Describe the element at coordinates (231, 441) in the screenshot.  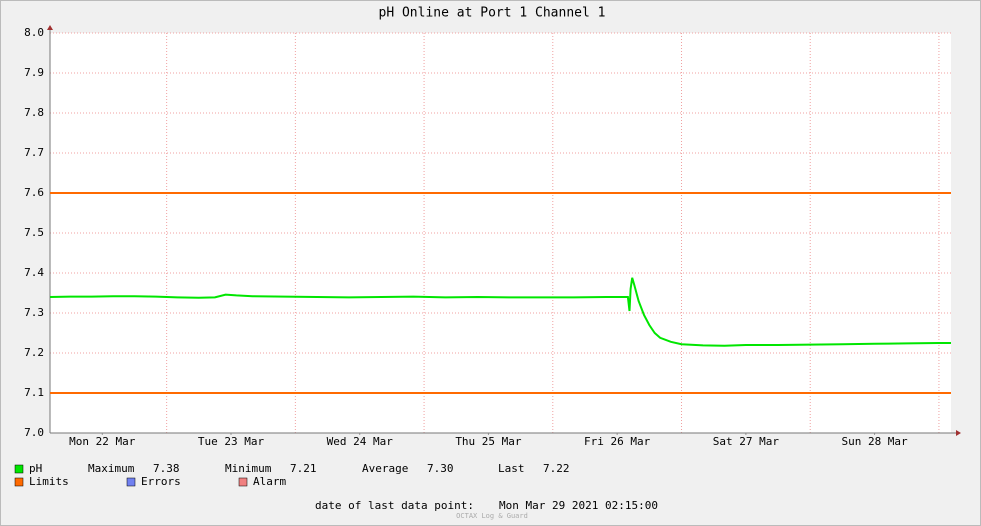
I see `x-tick-label: Tue 23 Mar` at that location.